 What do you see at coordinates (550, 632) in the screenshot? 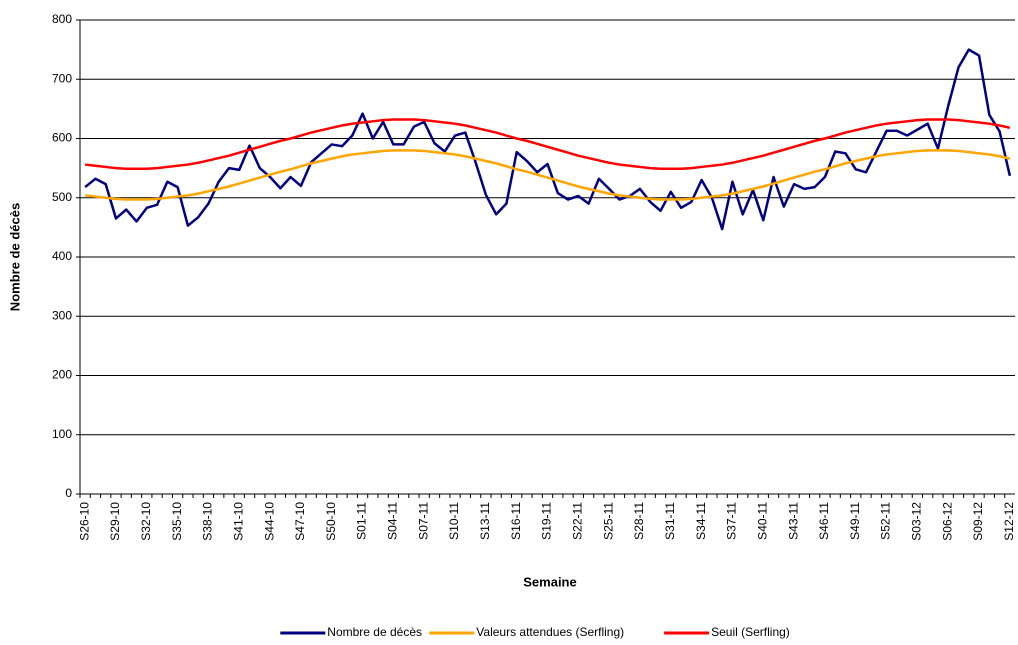
I see `legend-label: Valeurs attendues (Serfling)` at bounding box center [550, 632].